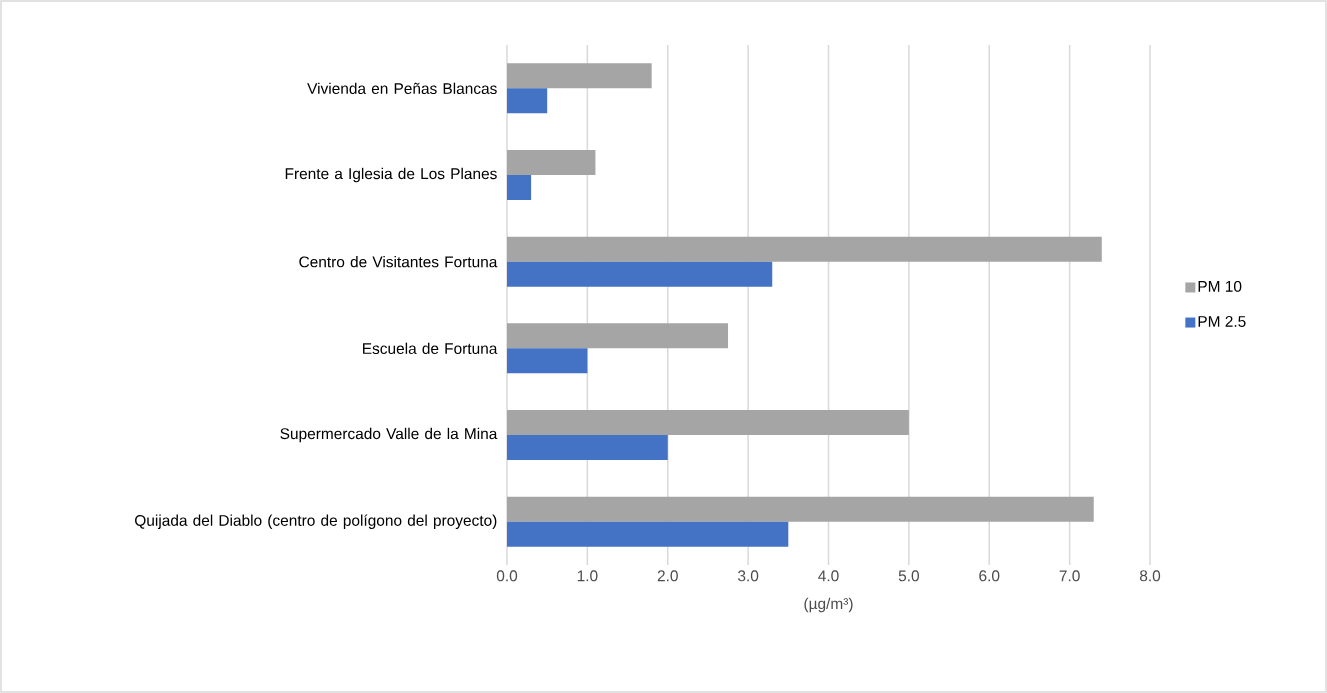 Image resolution: width=1327 pixels, height=693 pixels. What do you see at coordinates (828, 576) in the screenshot?
I see `x-tick-label: 4.0` at bounding box center [828, 576].